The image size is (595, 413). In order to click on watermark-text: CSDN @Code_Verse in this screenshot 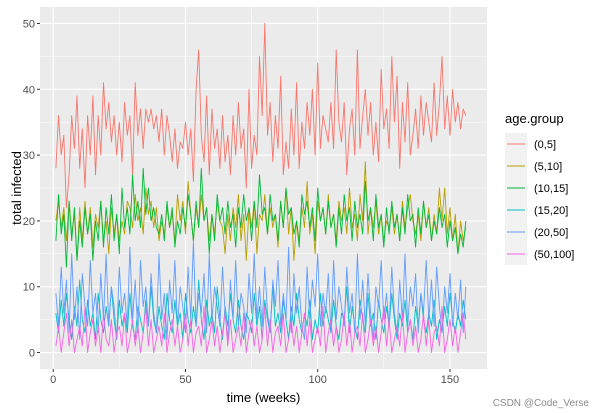, I will do `click(540, 403)`.